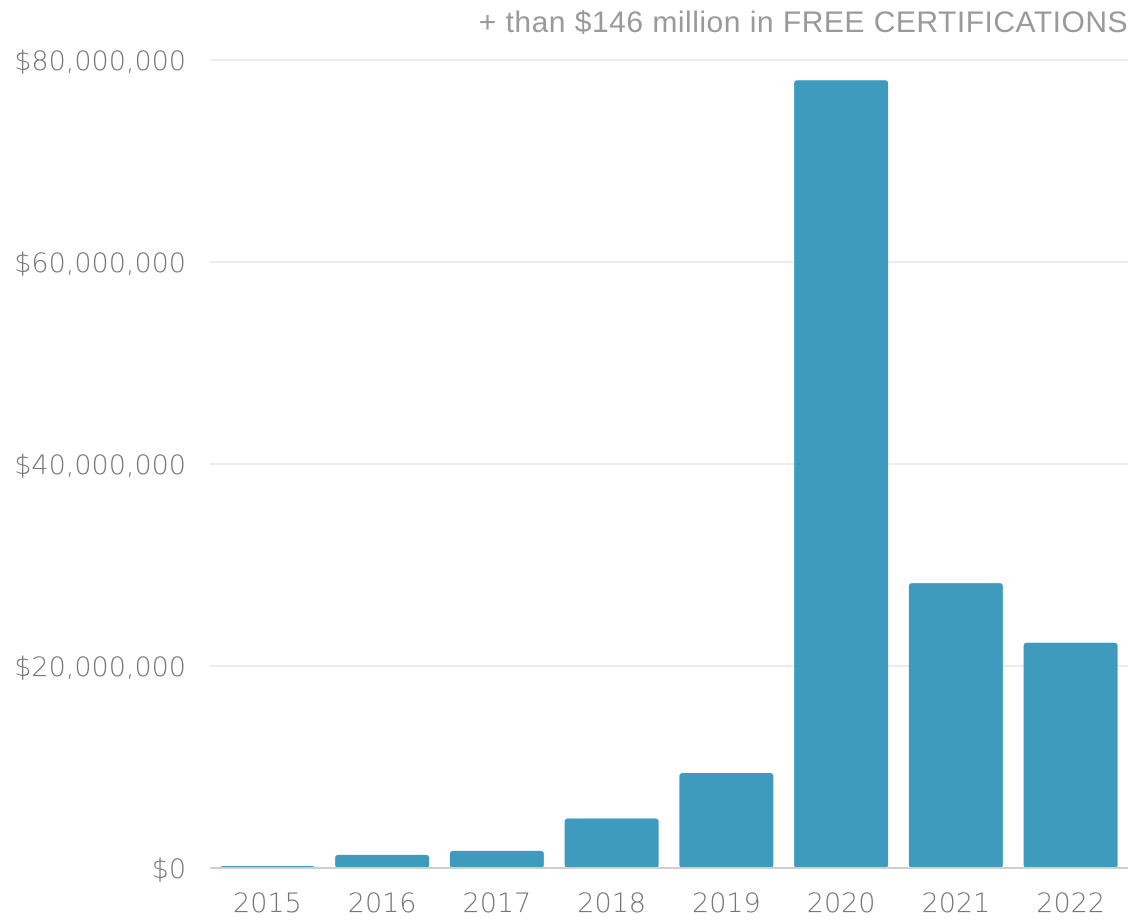 This screenshot has height=921, width=1142. What do you see at coordinates (382, 861) in the screenshot?
I see `bar-2016` at bounding box center [382, 861].